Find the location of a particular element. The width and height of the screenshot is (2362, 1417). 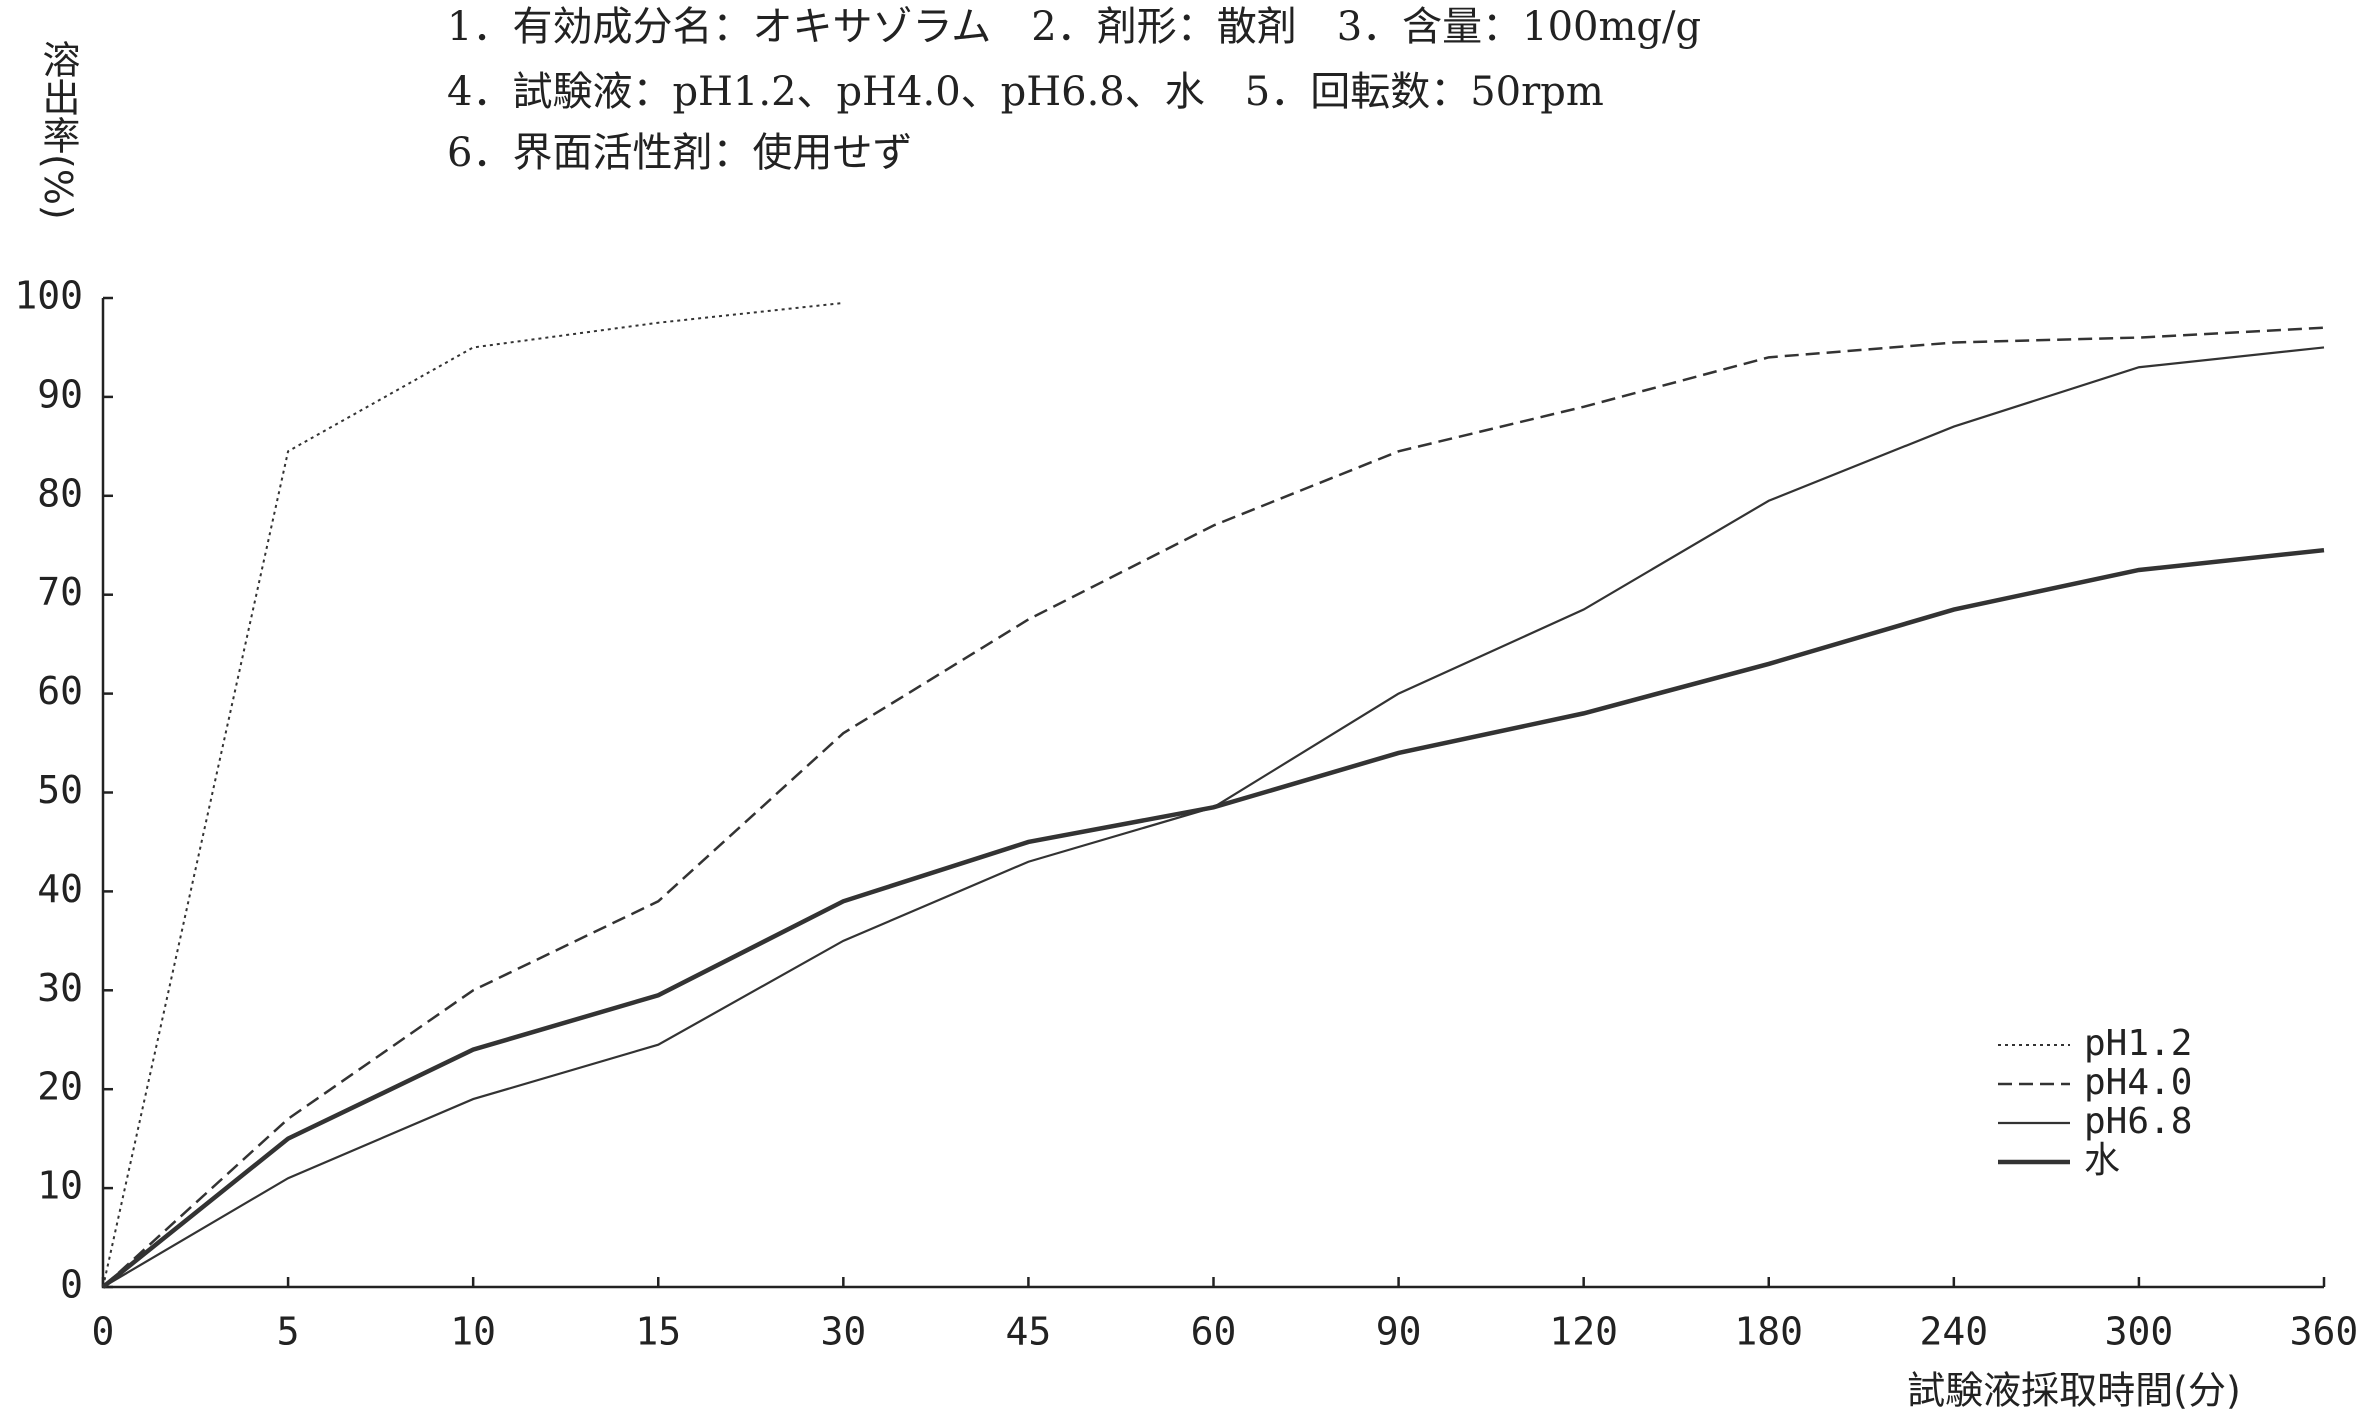

x-tick-label: 360 is located at coordinates (2324, 1332).